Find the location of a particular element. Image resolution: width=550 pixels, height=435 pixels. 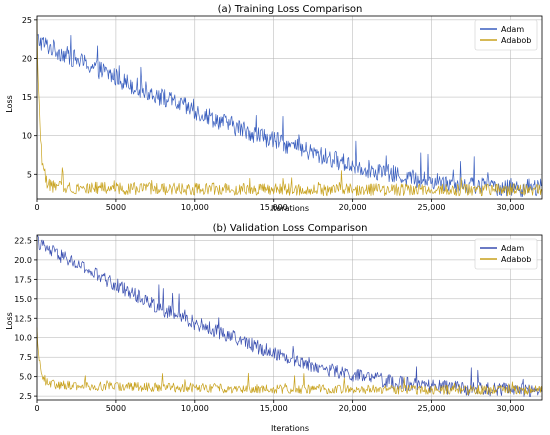

y-tick-label: 20.0 is located at coordinates (23, 260).